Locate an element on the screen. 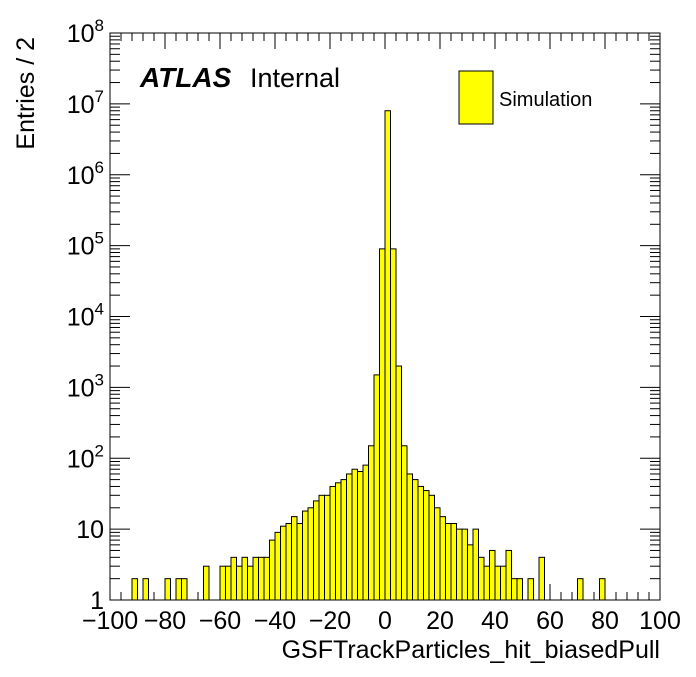 This screenshot has width=696, height=677. x-tick-label: 100 is located at coordinates (660, 621).